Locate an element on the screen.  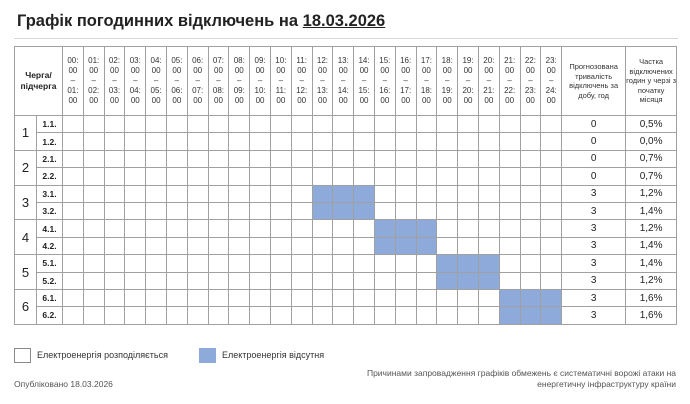
table-row: 4 4.1. 3 1,2% is located at coordinates (346, 237).